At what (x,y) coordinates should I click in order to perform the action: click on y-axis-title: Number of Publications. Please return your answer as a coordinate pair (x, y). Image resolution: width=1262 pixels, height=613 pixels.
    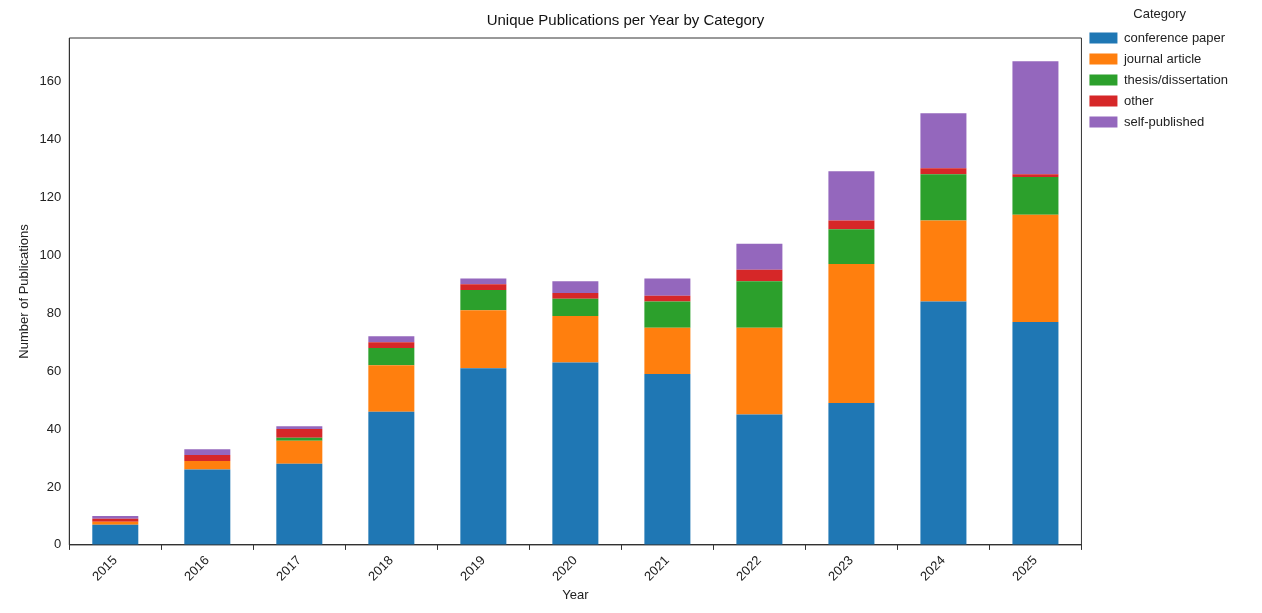
    Looking at the image, I should click on (24, 291).